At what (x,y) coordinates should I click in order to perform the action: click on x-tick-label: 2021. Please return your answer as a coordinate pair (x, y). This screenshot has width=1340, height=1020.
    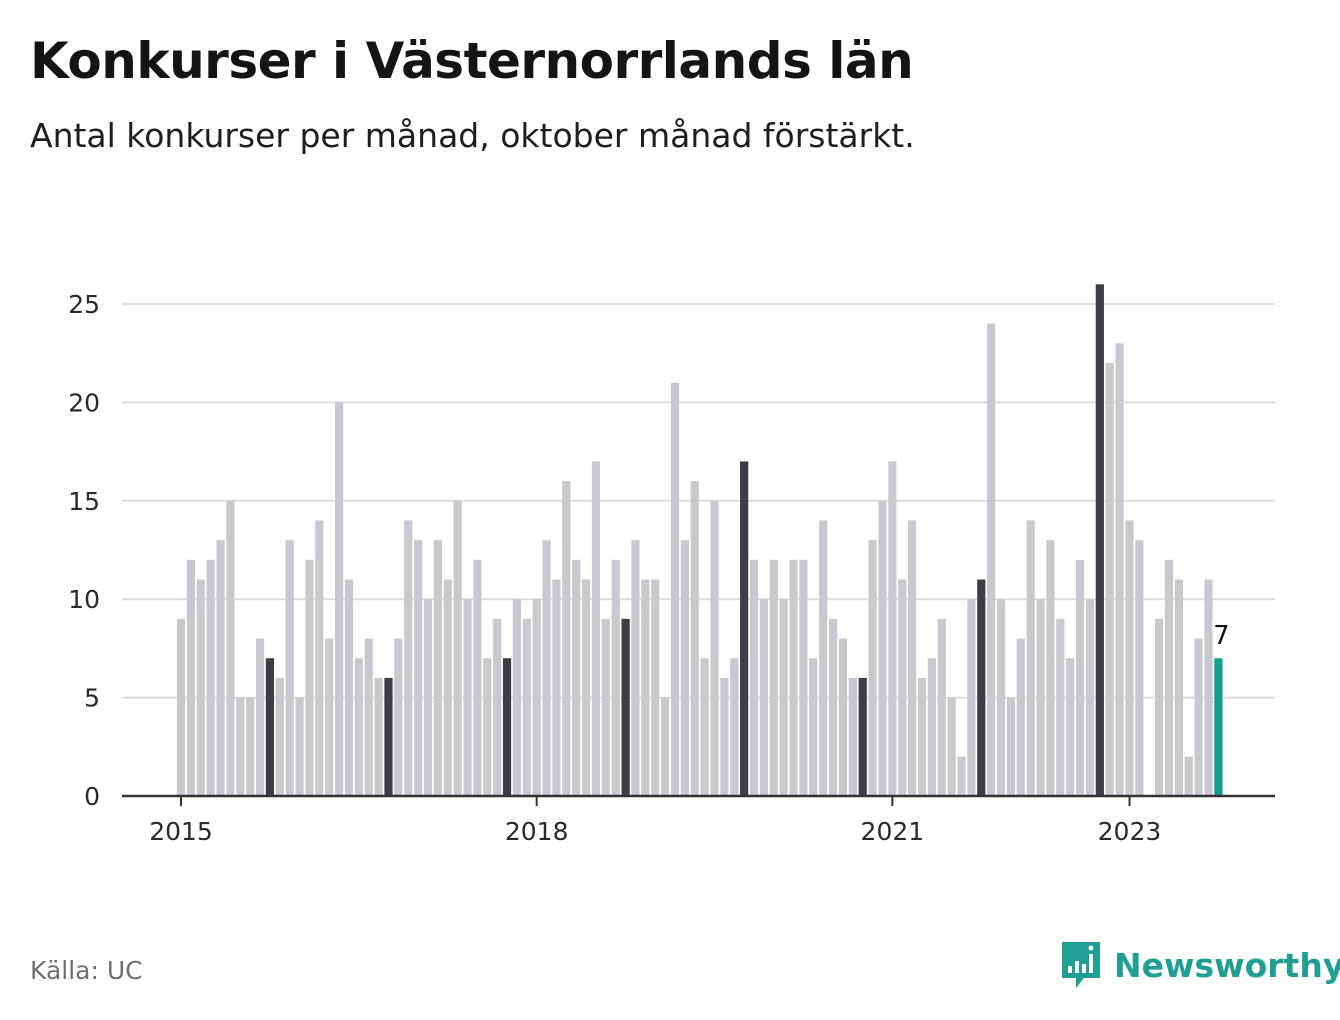
    Looking at the image, I should click on (893, 831).